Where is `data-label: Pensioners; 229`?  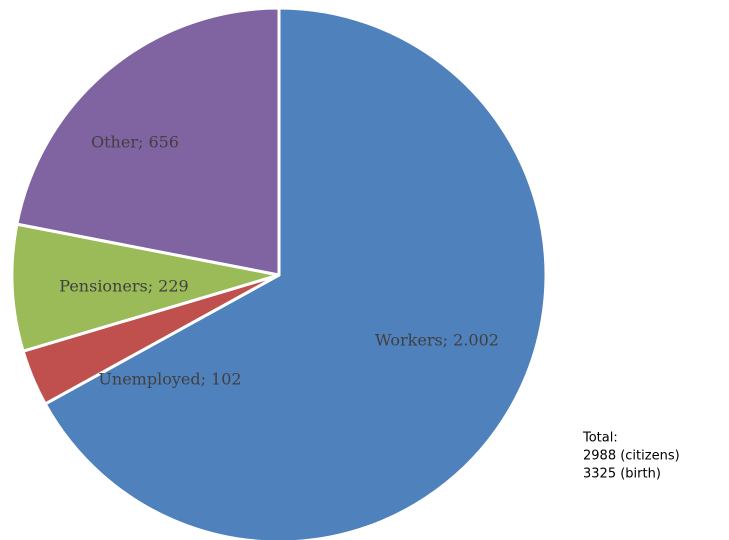 data-label: Pensioners; 229 is located at coordinates (123, 286).